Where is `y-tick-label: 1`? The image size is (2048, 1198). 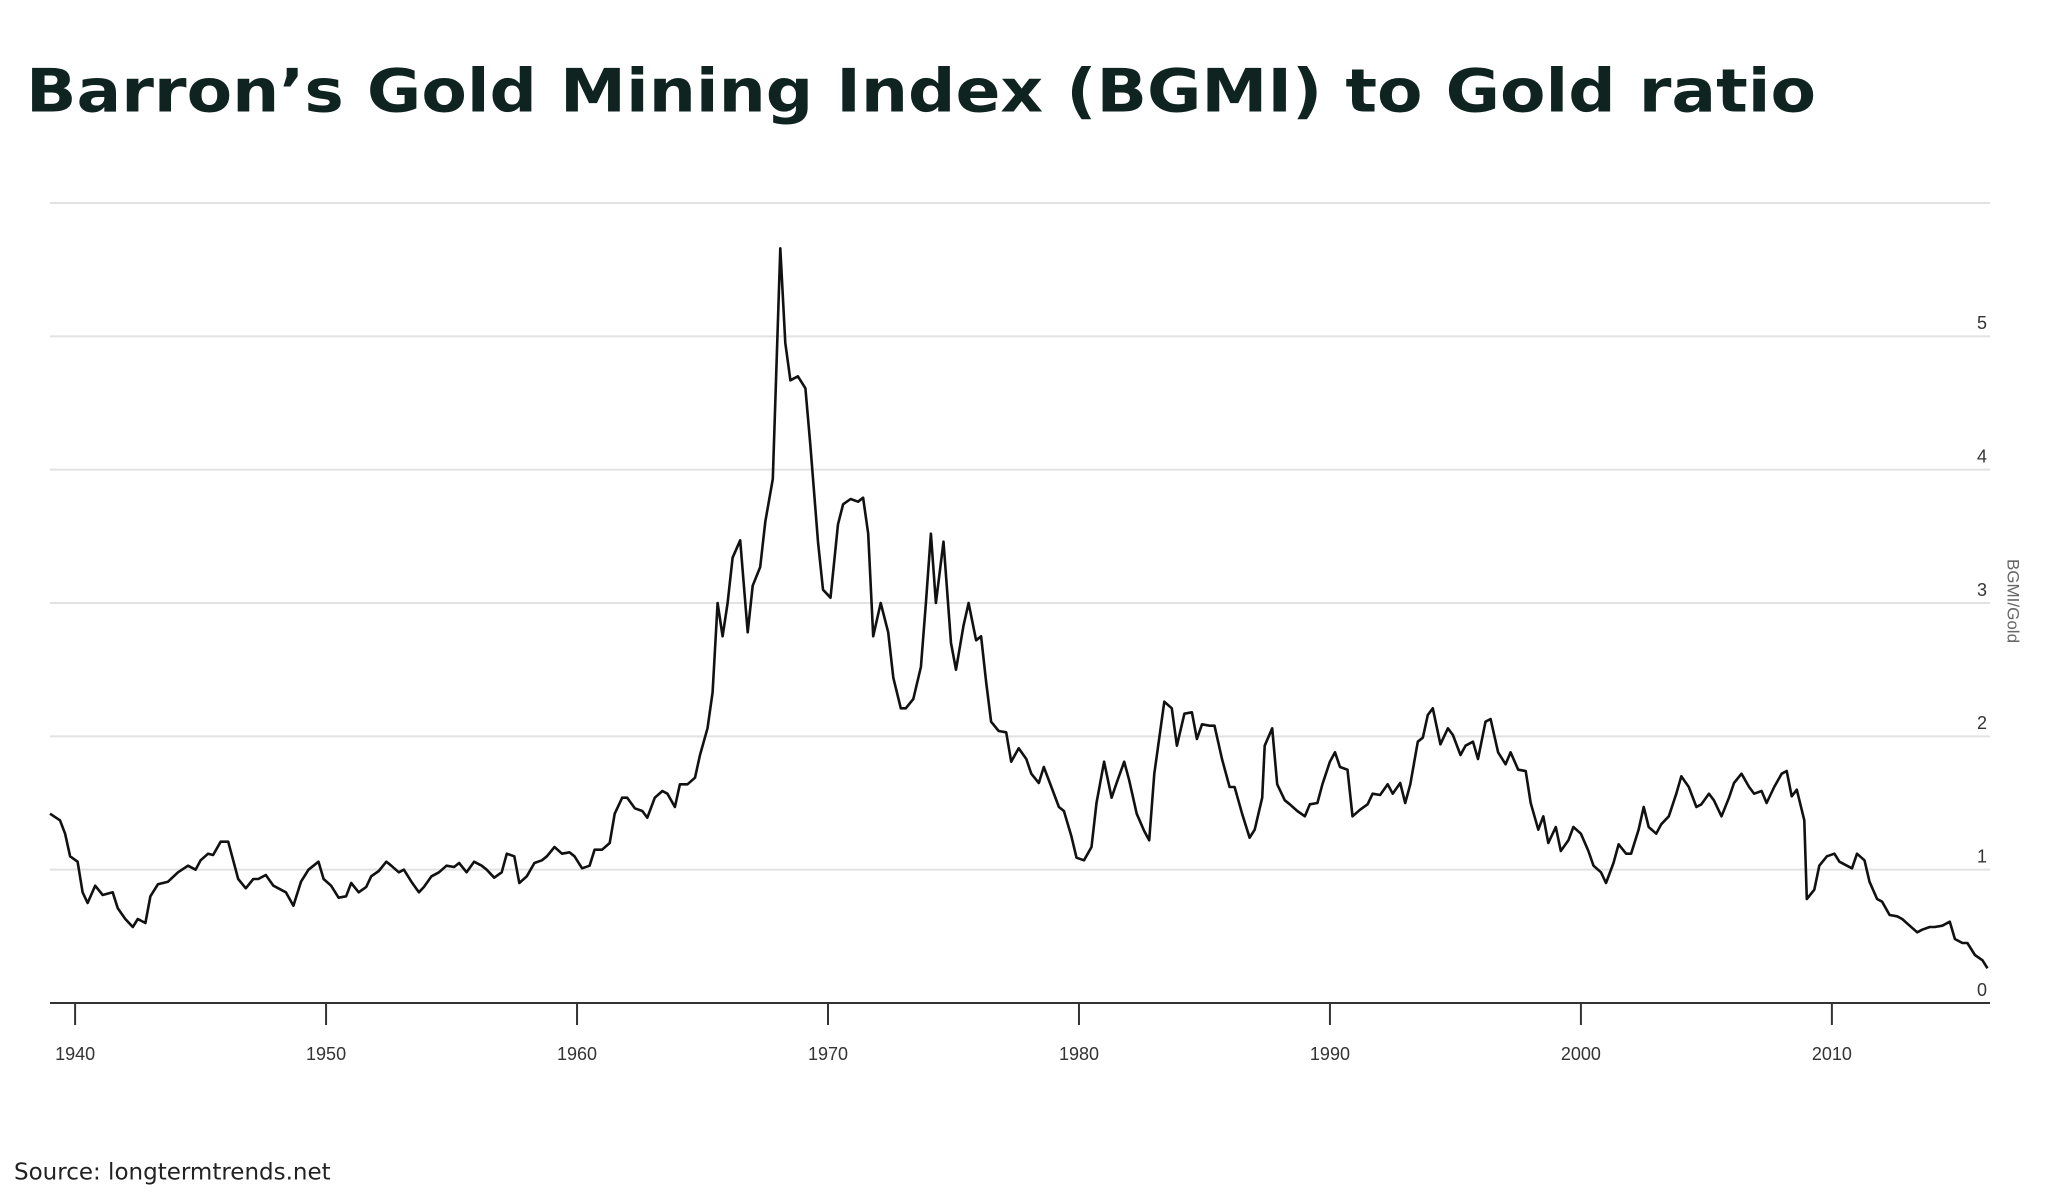 y-tick-label: 1 is located at coordinates (1982, 856).